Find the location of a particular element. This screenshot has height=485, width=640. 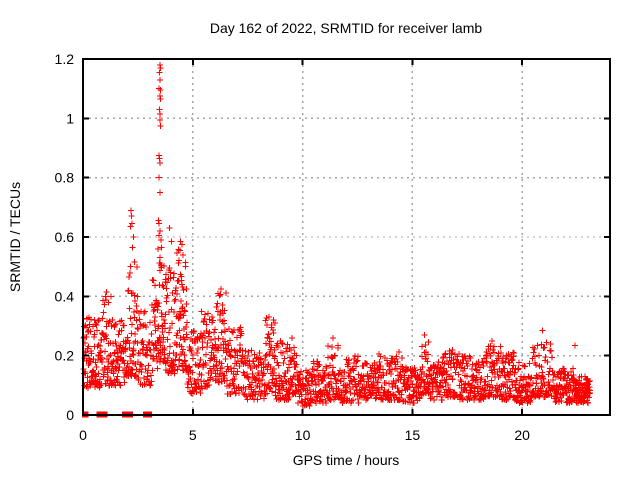

y-tick-label: 1 is located at coordinates (70, 118).